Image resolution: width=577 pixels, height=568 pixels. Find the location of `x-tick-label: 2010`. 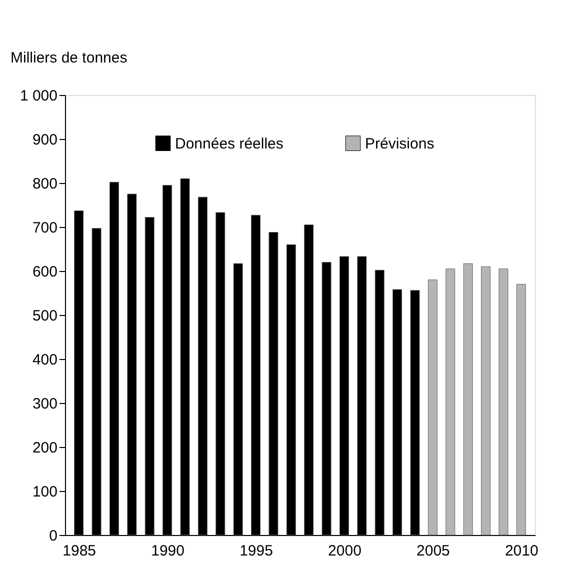

x-tick-label: 2010 is located at coordinates (521, 551).